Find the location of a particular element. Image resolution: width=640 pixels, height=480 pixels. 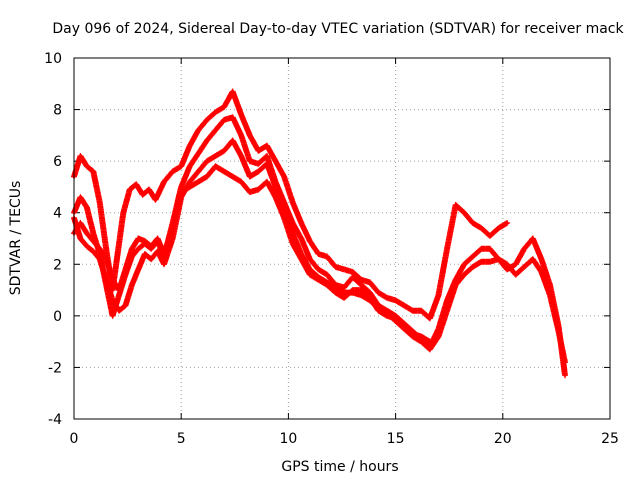

y-axis-label: SDTVAR / TECUs is located at coordinates (16, 238).